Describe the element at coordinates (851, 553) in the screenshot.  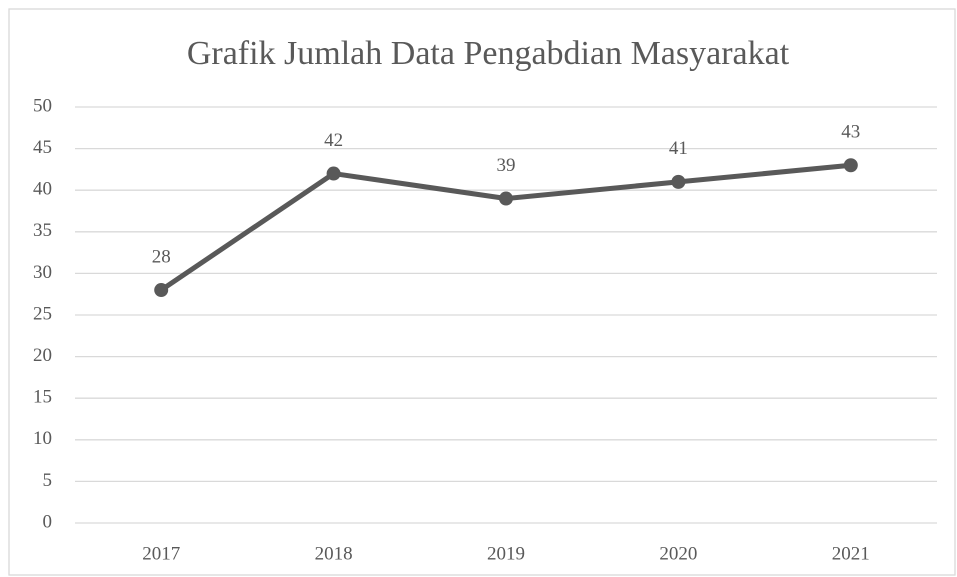
I see `x-tick-label: 2021` at that location.